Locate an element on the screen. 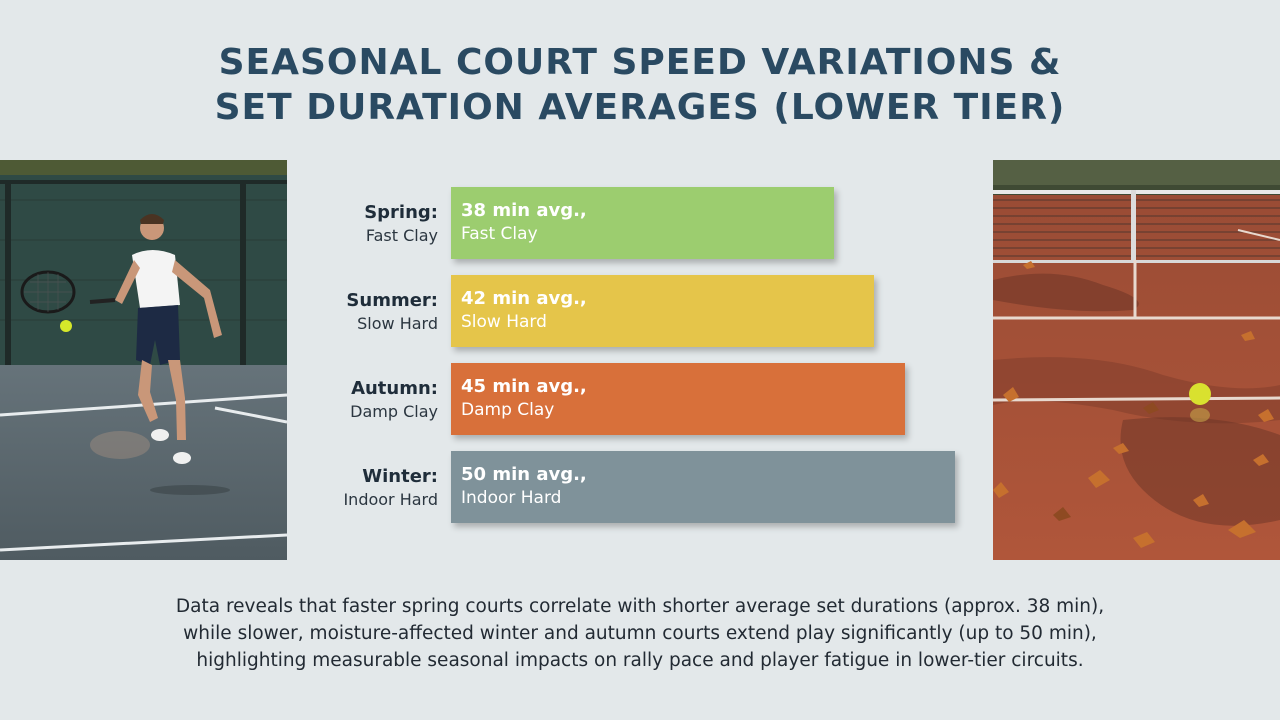  bar-value-label: 42 min avg., is located at coordinates (524, 298).